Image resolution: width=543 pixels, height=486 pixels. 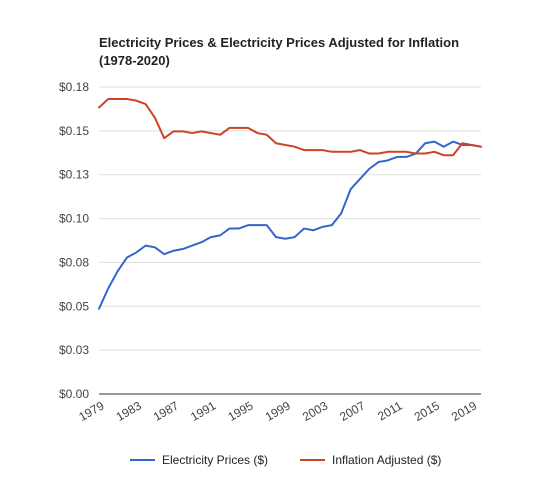 I want to click on x-tick-label: 1995, so click(x=240, y=411).